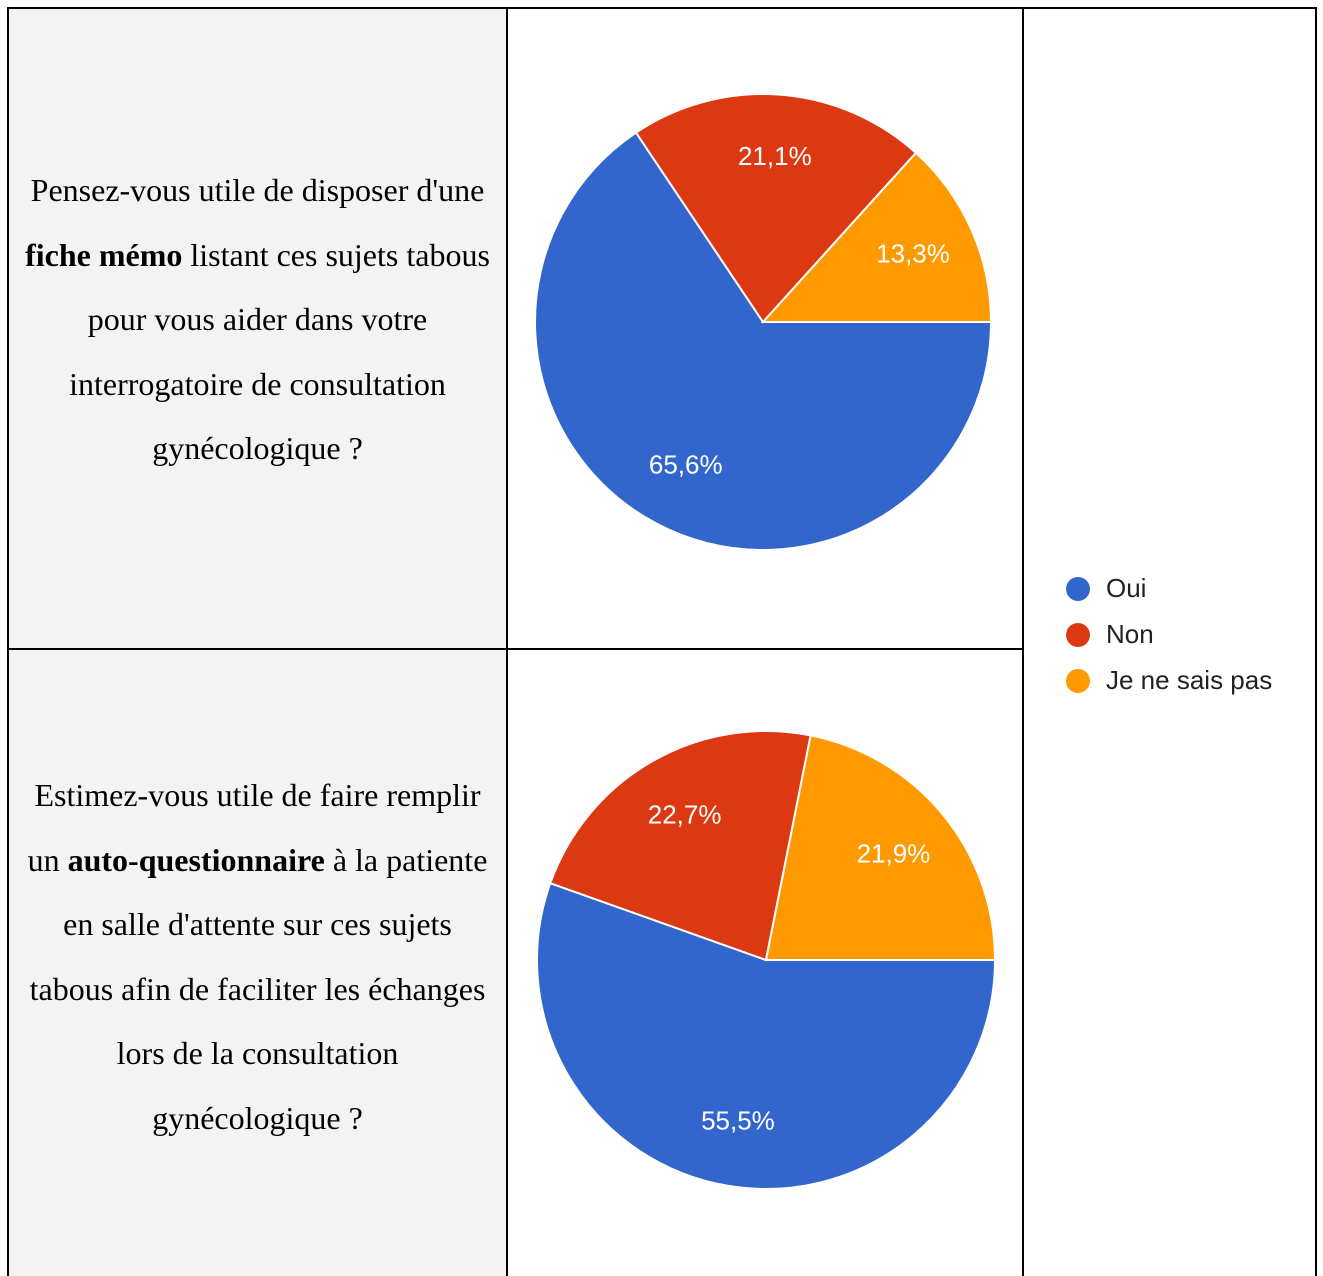 This screenshot has height=1276, width=1323. I want to click on legend-label: Non, so click(1130, 634).